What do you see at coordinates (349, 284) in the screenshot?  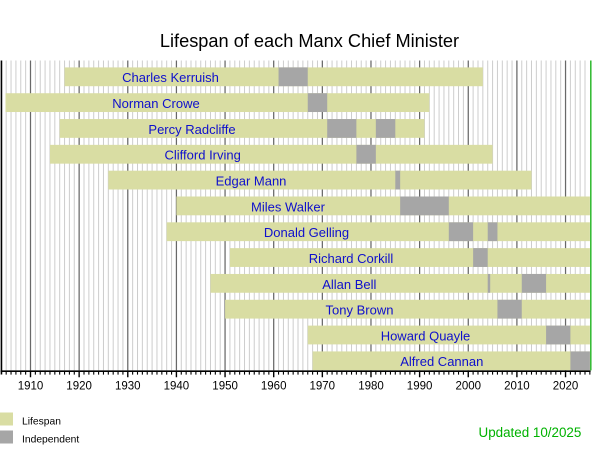 I see `svg-text: Allan Bell` at bounding box center [349, 284].